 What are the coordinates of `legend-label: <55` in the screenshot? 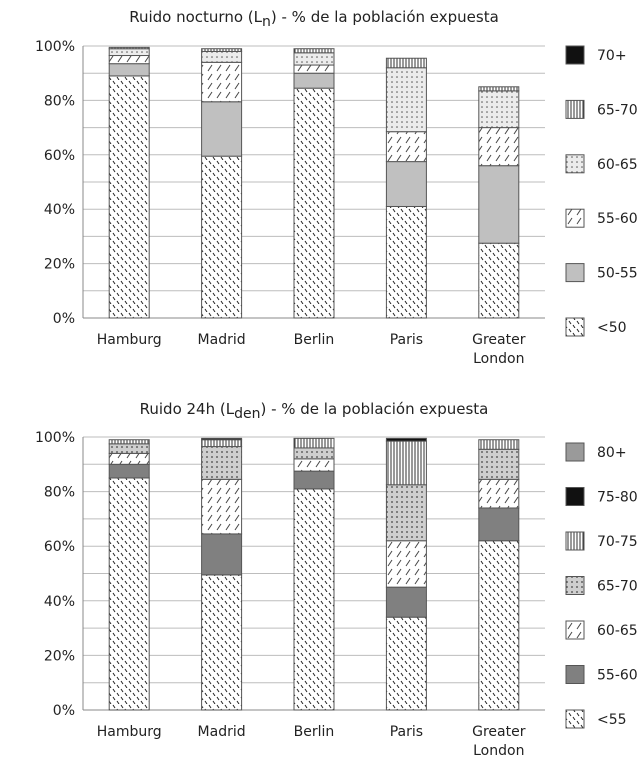 It's located at (612, 720).